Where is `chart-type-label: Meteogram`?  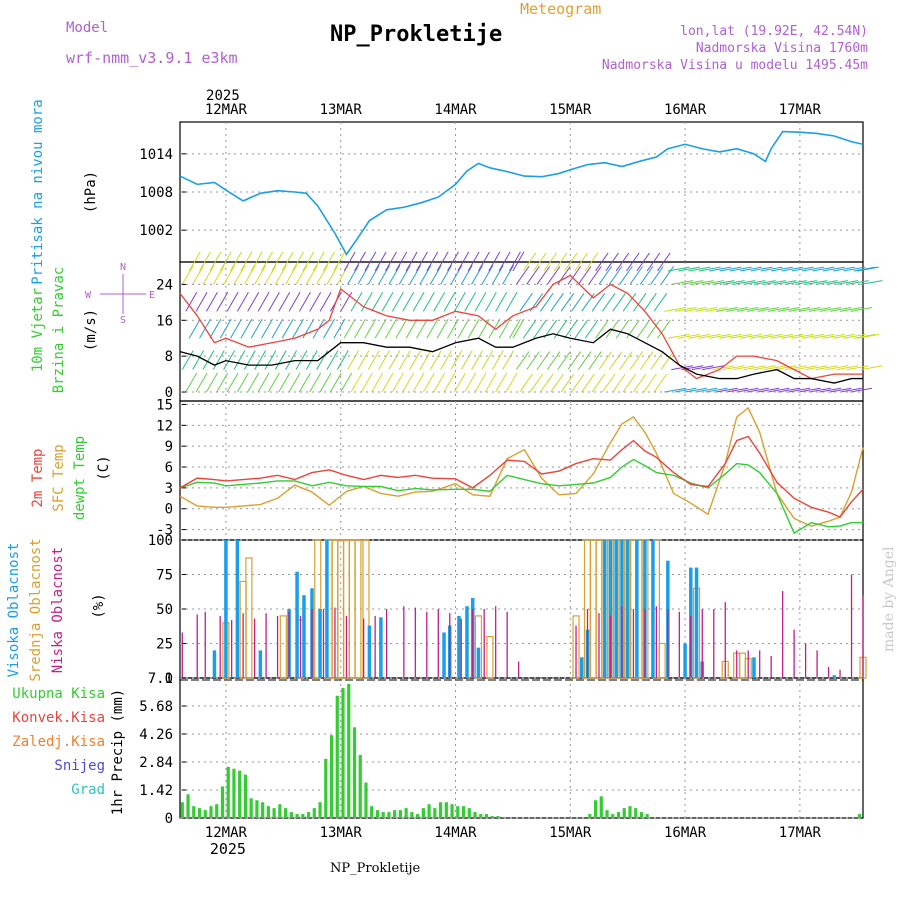 chart-type-label: Meteogram is located at coordinates (561, 9).